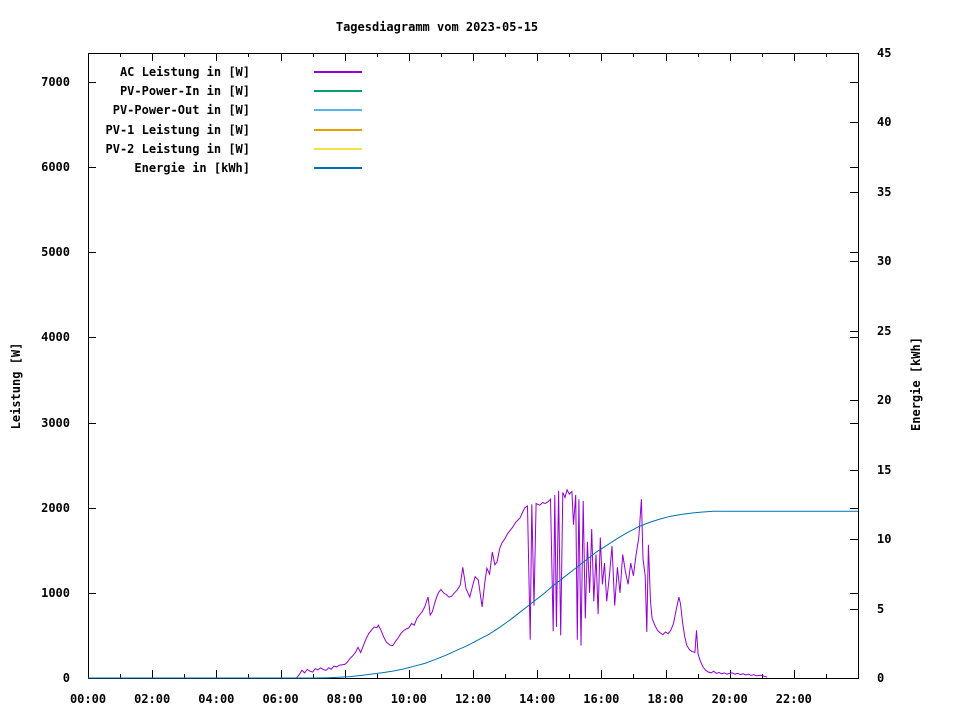  Describe the element at coordinates (884, 53) in the screenshot. I see `y-right-tick-label: 45` at that location.